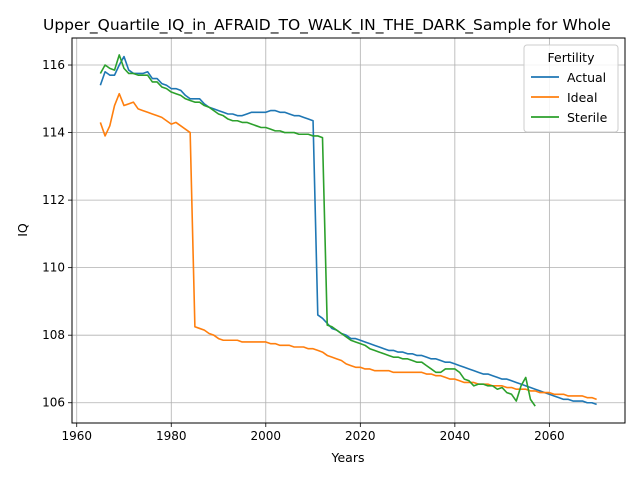 Image resolution: width=640 pixels, height=480 pixels. Describe the element at coordinates (53, 200) in the screenshot. I see `y-tick-label: 112` at that location.